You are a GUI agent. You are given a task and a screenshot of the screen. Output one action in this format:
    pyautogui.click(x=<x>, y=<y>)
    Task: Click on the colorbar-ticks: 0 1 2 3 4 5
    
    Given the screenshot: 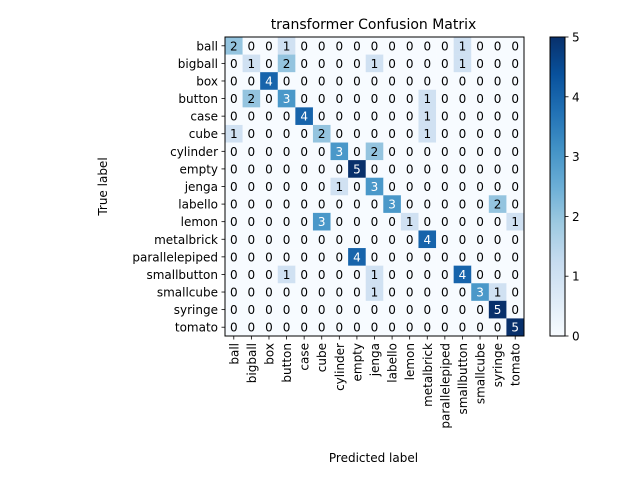 What is the action you would take?
    pyautogui.click(x=572, y=187)
    